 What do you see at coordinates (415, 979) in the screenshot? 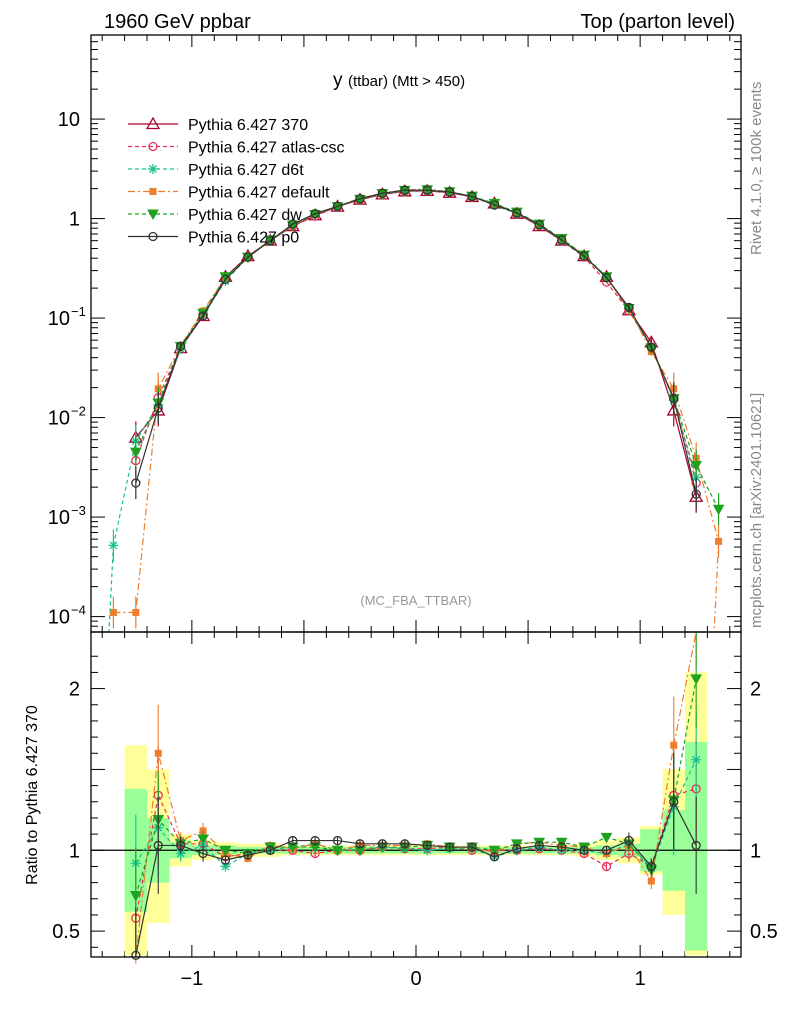
I see `x-tick-label: 0` at bounding box center [415, 979].